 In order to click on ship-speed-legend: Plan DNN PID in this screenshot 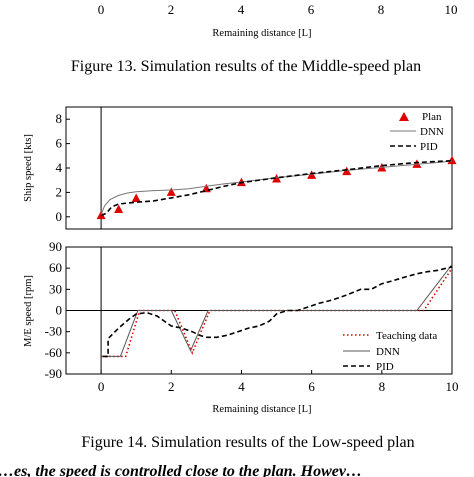, I will do `click(417, 132)`.